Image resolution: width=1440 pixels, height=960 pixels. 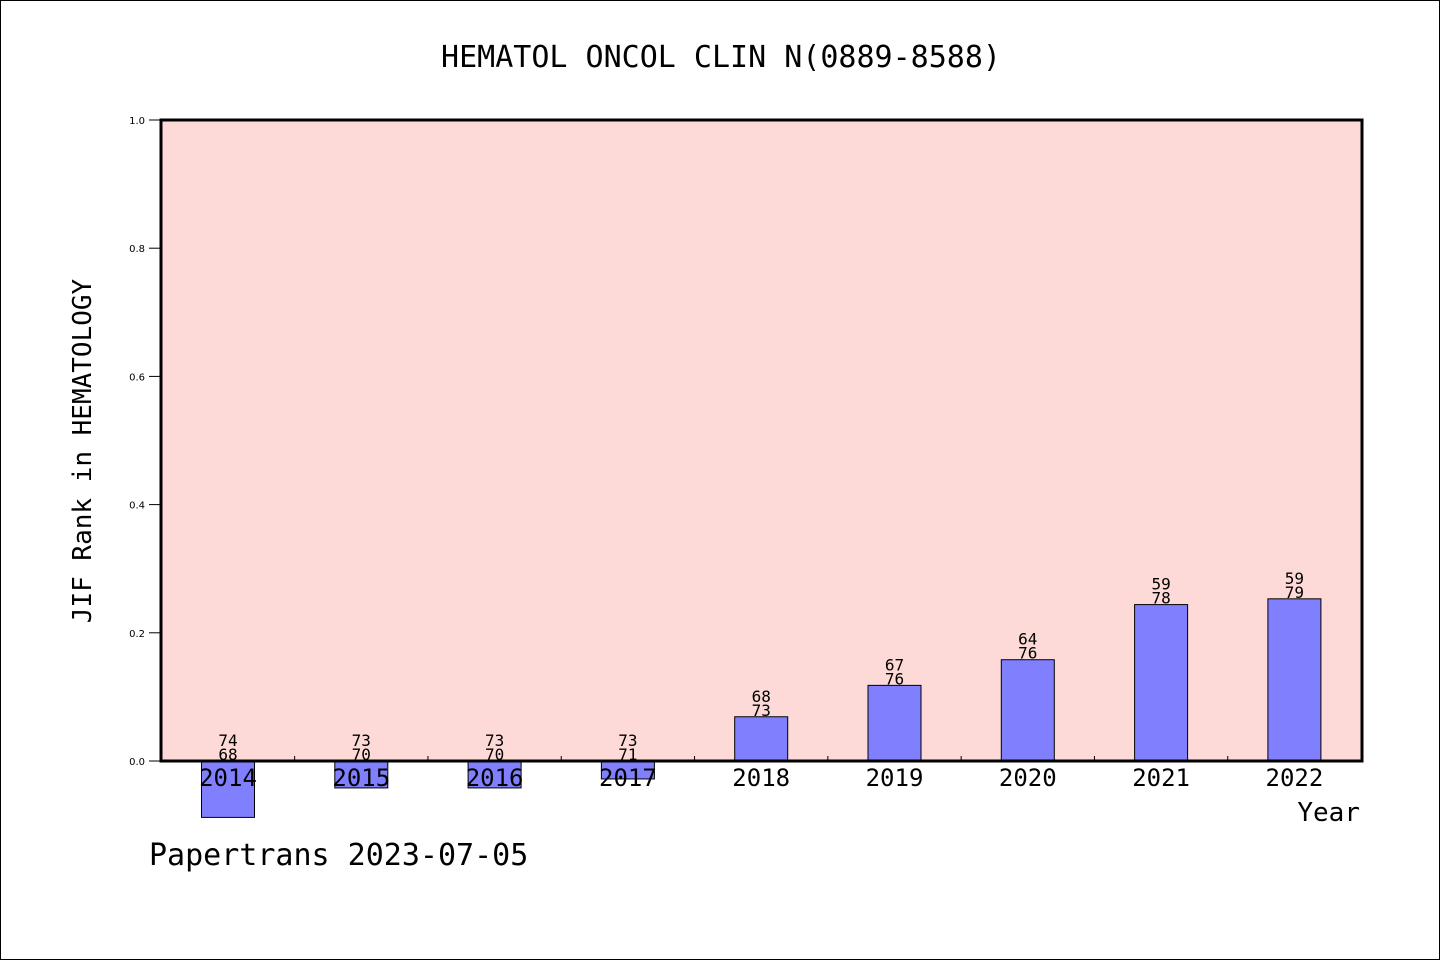 I want to click on bar-label-top: 67, so click(x=894, y=664).